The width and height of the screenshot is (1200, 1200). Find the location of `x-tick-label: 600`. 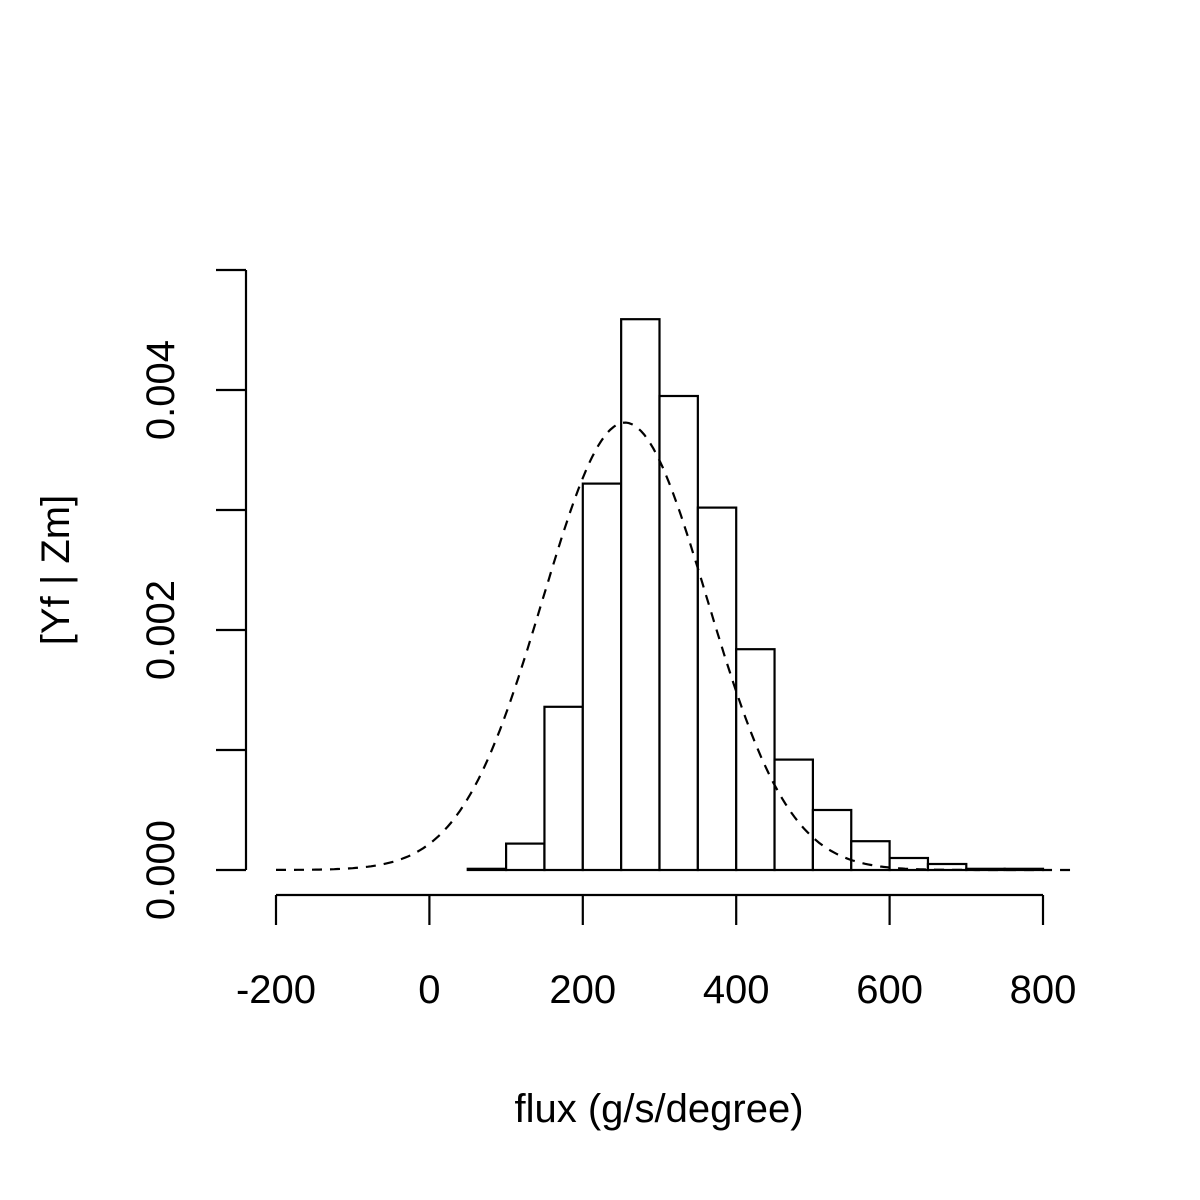

x-tick-label: 600 is located at coordinates (889, 990).